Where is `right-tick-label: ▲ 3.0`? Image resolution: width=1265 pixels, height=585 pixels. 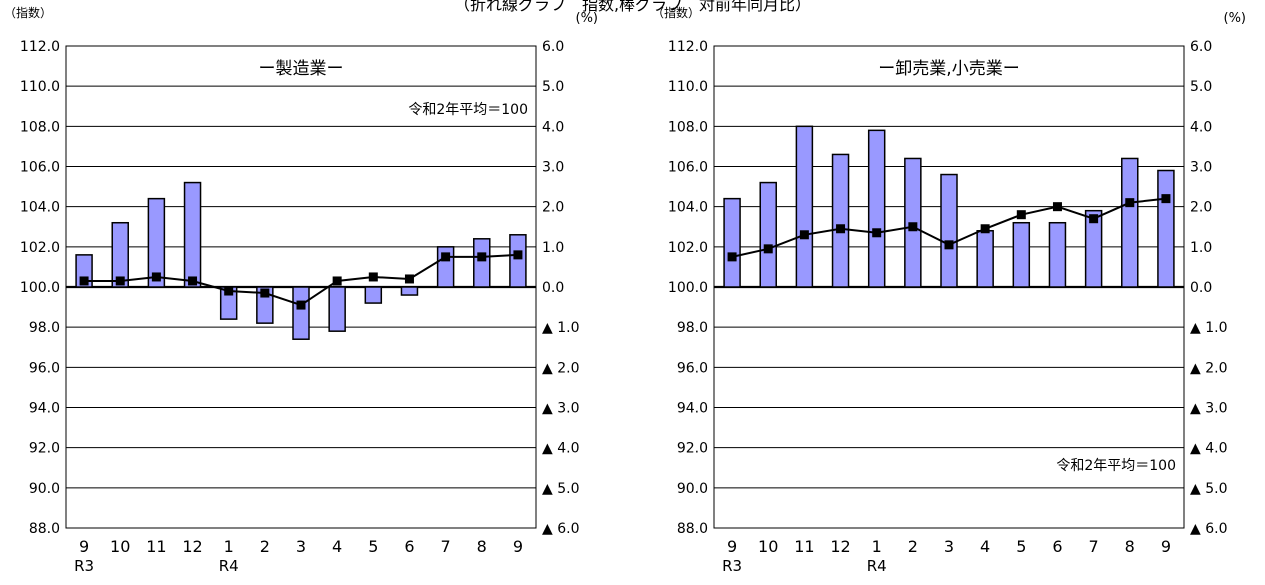 right-tick-label: ▲ 3.0 is located at coordinates (1208, 409).